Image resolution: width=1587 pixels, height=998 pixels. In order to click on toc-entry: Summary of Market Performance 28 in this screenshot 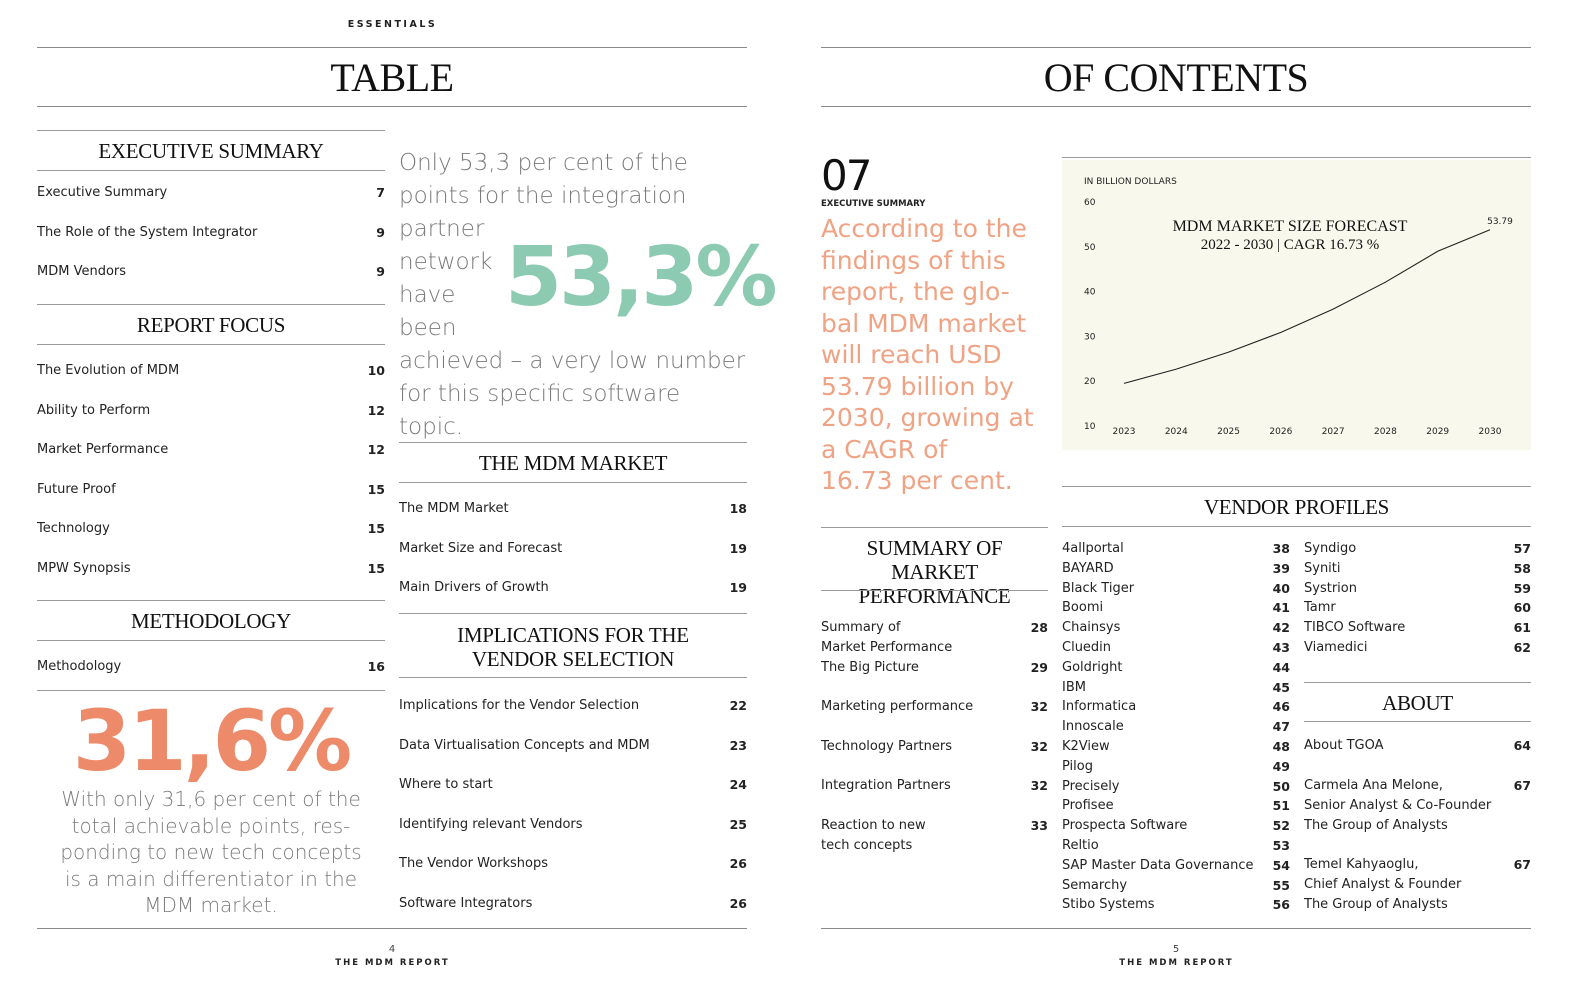, I will do `click(934, 638)`.